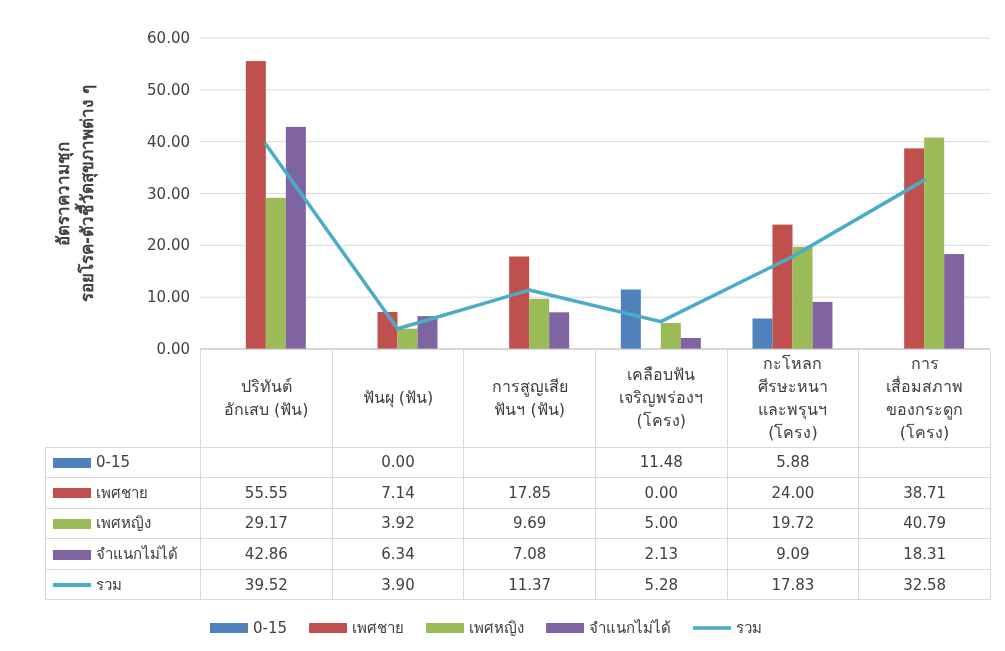  Describe the element at coordinates (398, 523) in the screenshot. I see `data-label: 3.92` at that location.